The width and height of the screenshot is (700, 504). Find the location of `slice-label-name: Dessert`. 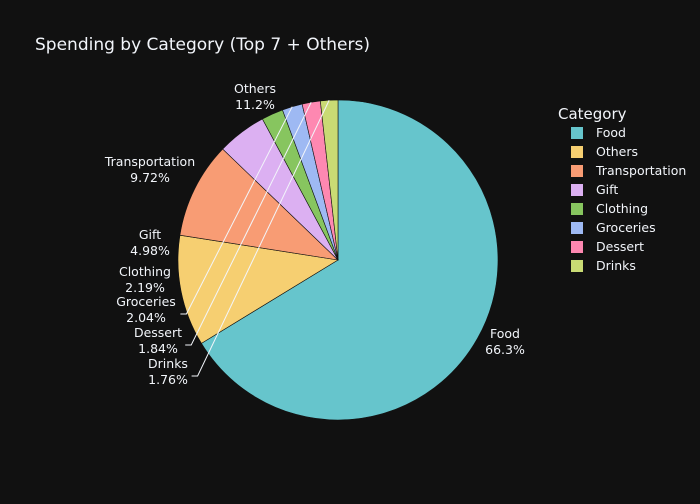

slice-label-name: Dessert is located at coordinates (158, 332).